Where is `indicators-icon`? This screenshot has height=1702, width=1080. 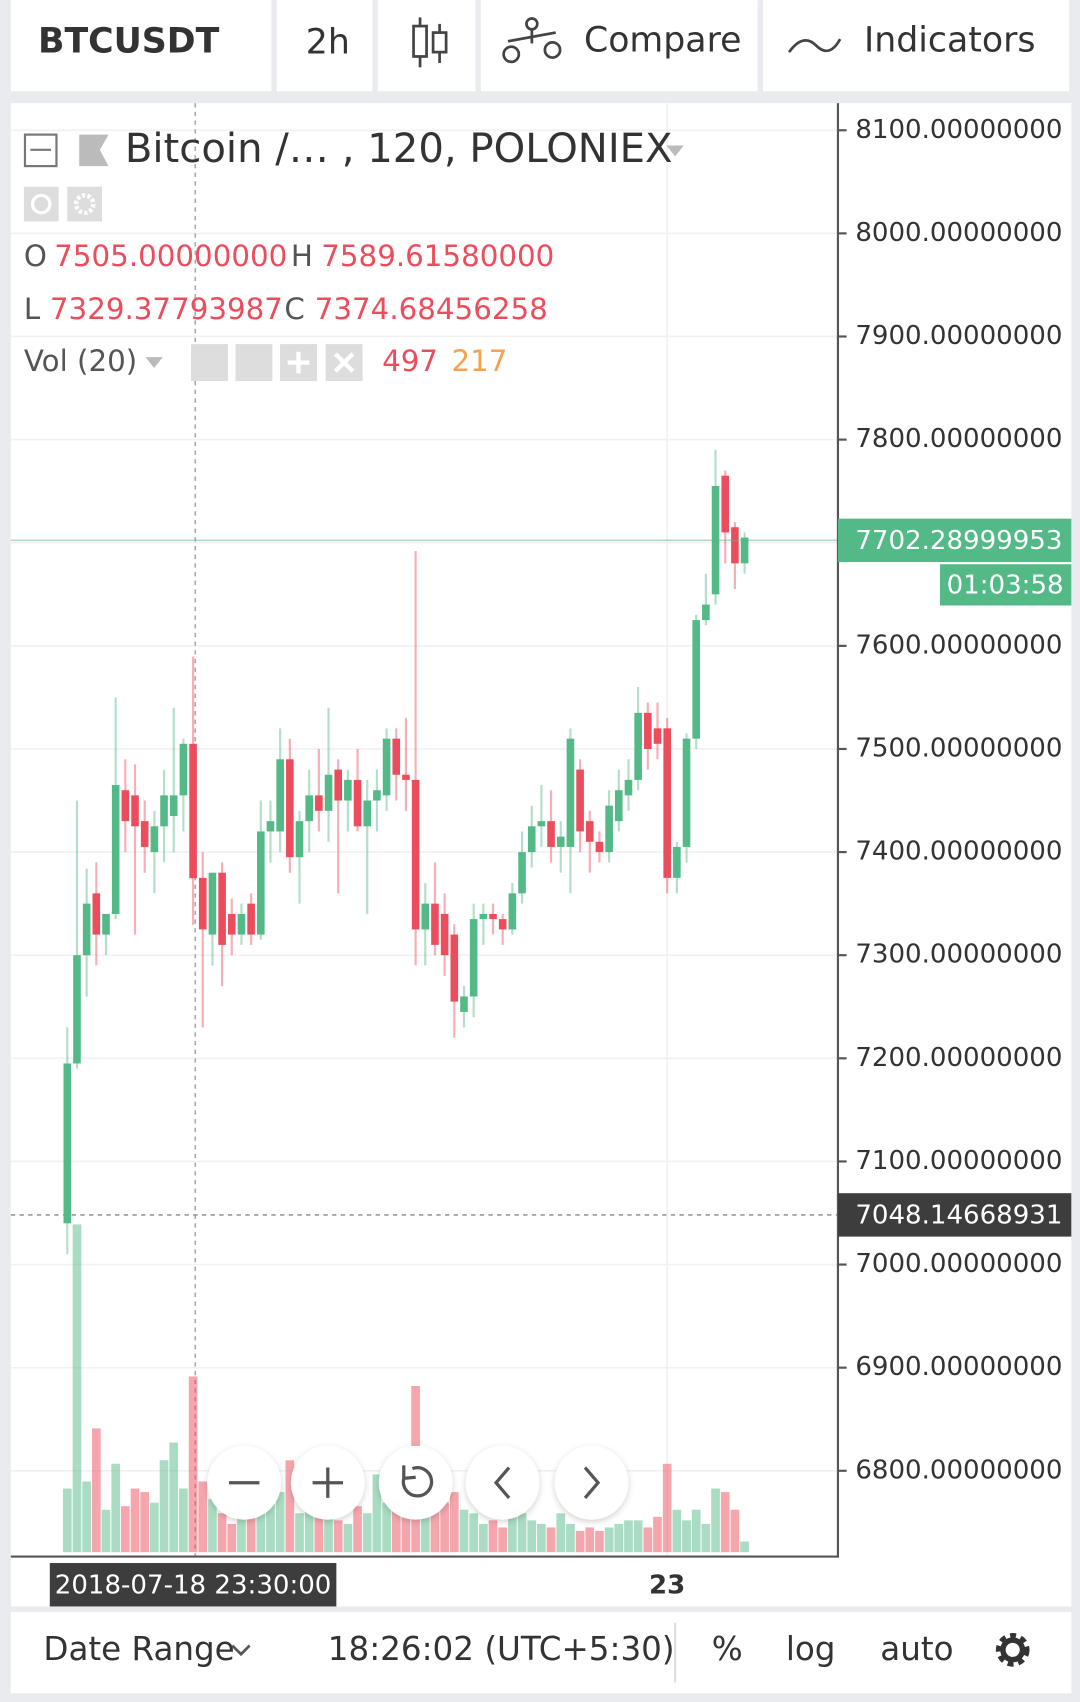 indicators-icon is located at coordinates (815, 45).